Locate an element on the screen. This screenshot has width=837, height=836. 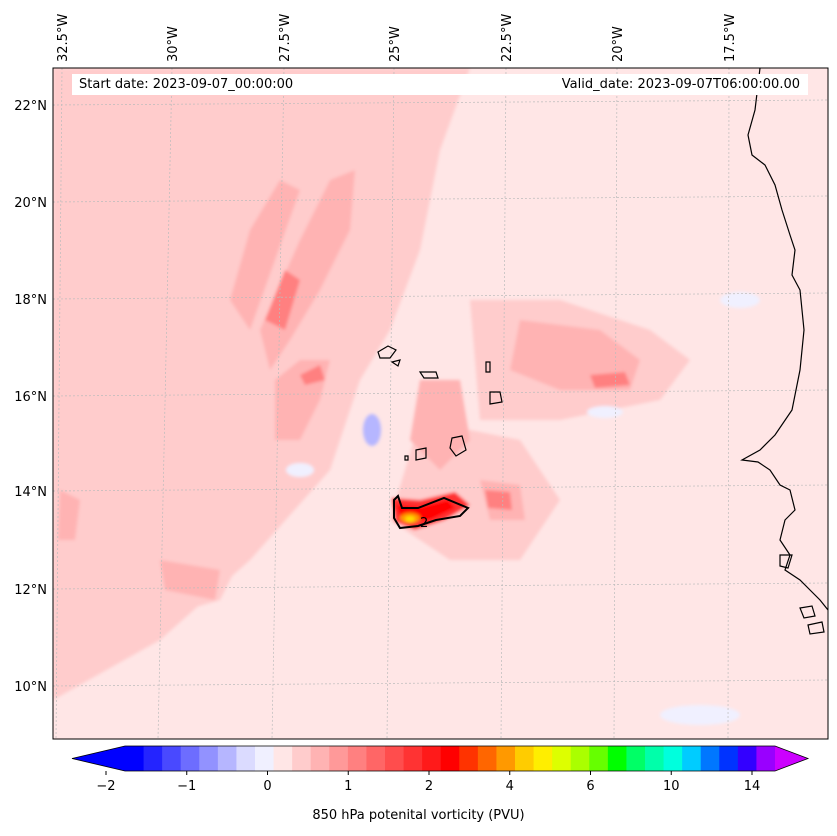
pv-2-contour is located at coordinates (431, 512).